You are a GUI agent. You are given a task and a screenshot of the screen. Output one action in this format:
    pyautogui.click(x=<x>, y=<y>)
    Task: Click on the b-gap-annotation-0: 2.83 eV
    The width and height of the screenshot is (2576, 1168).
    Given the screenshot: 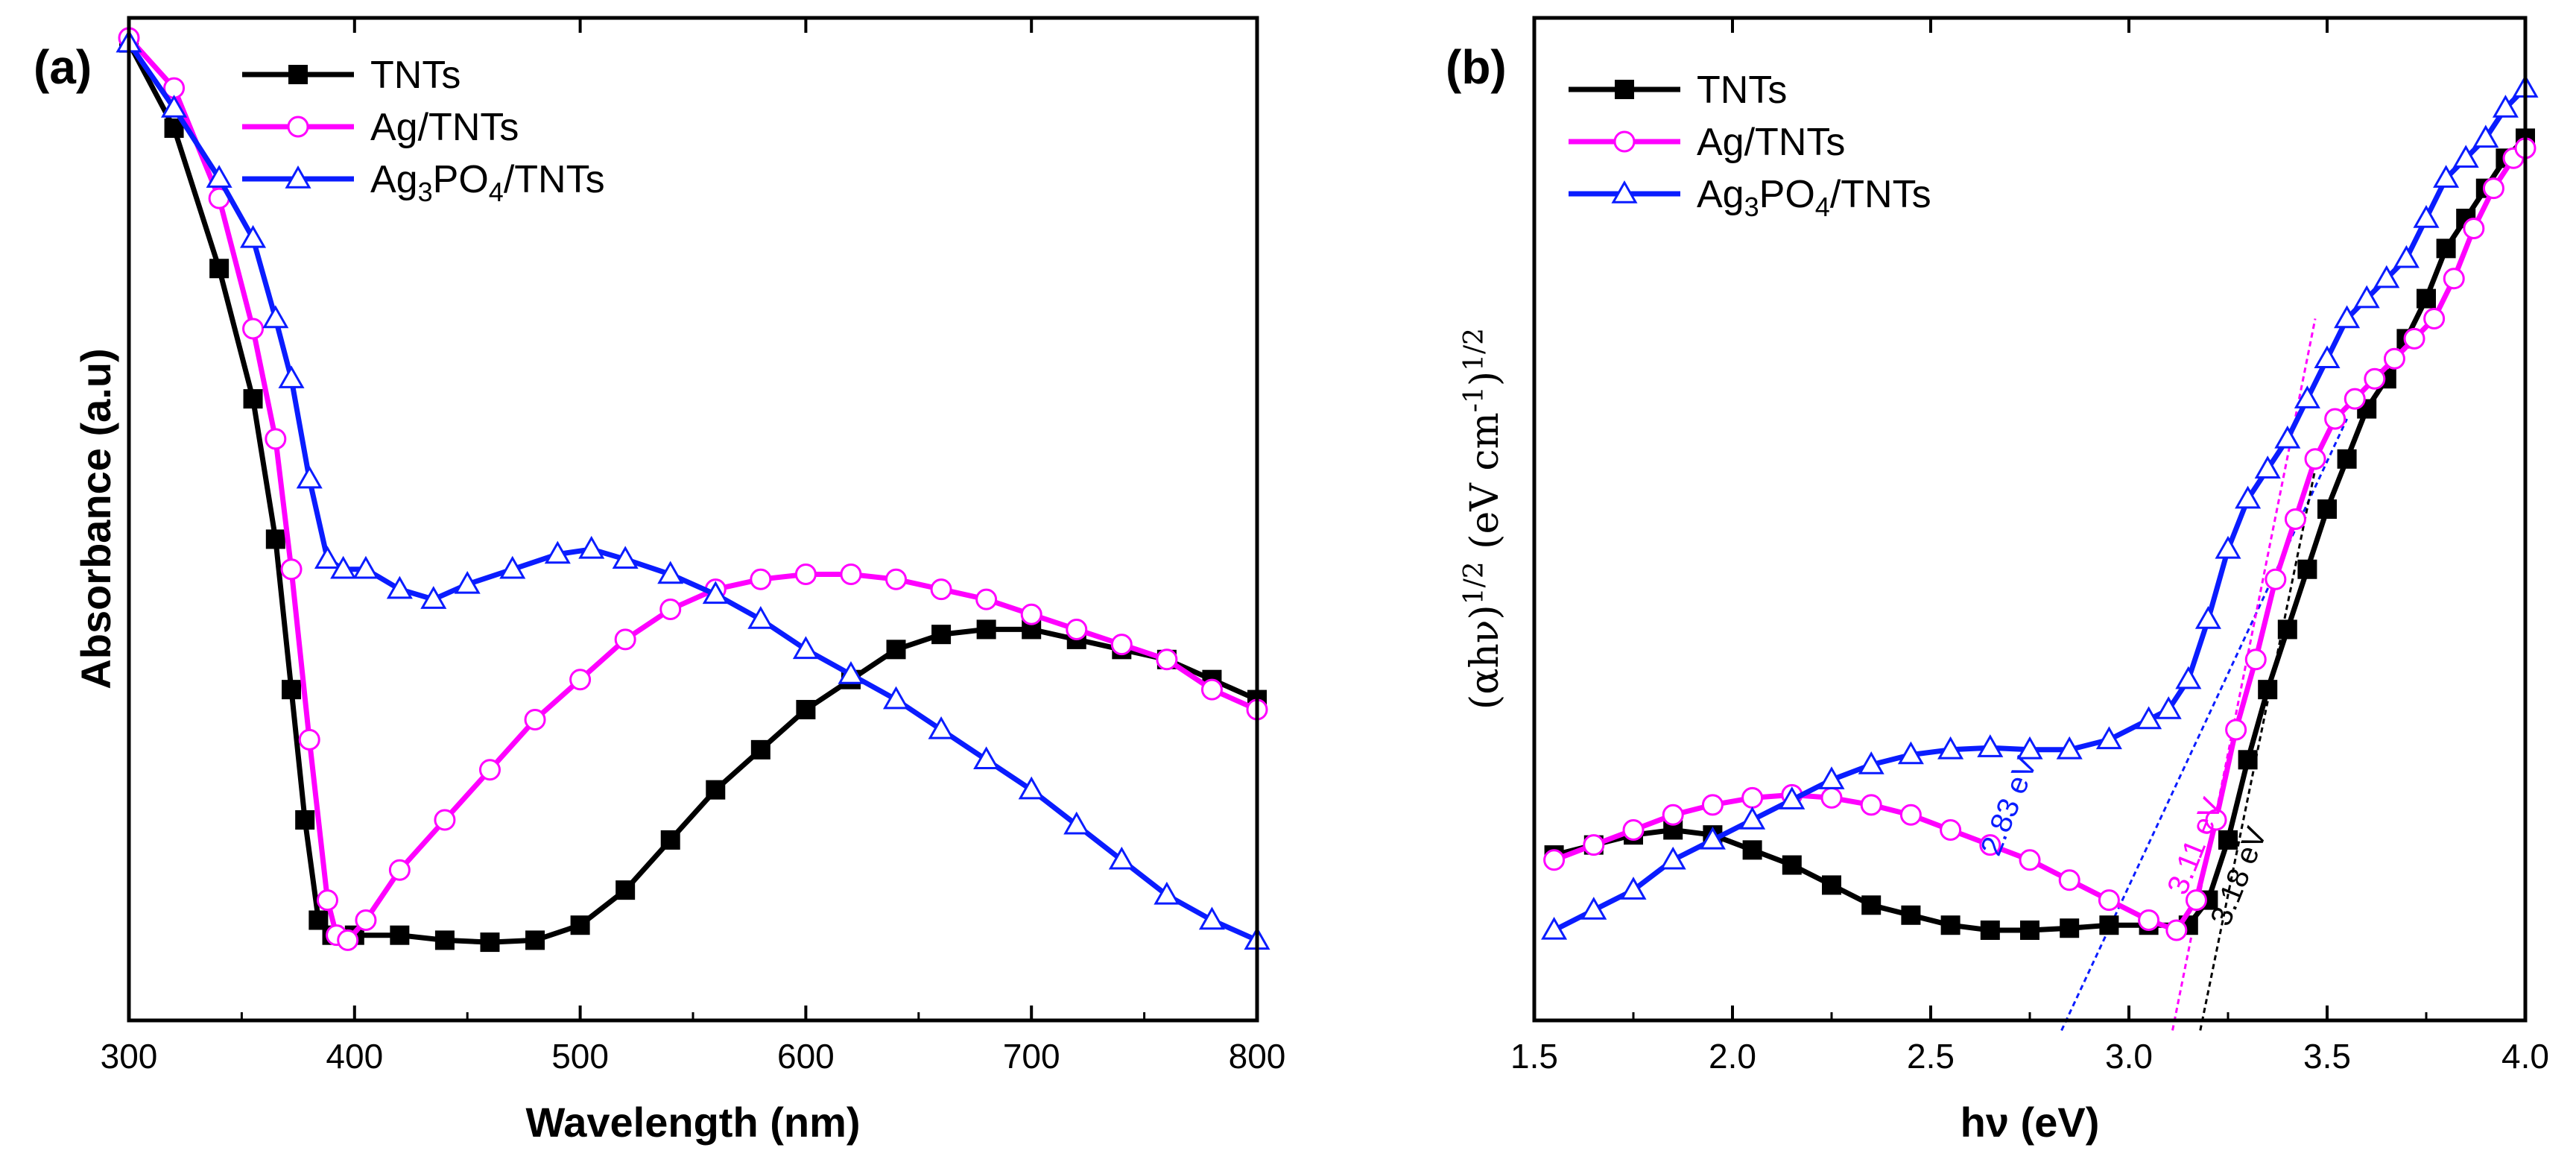 What is the action you would take?
    pyautogui.click(x=2009, y=806)
    